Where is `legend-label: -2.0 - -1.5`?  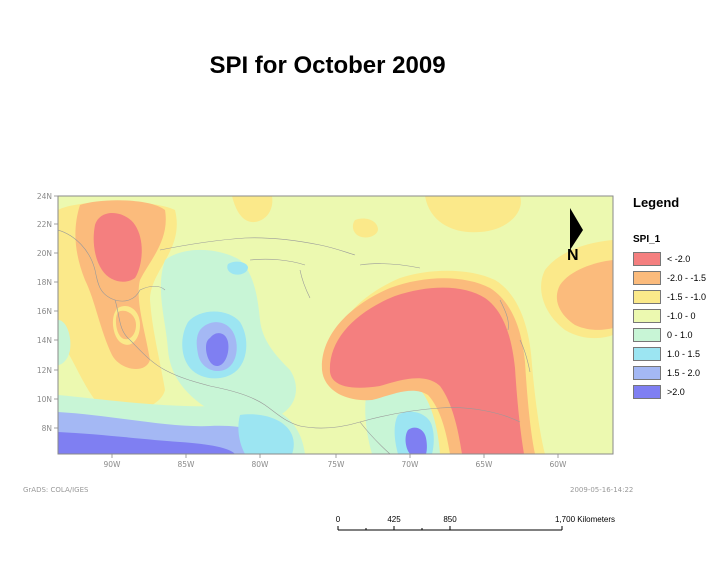
legend-label: -2.0 - -1.5 is located at coordinates (687, 277).